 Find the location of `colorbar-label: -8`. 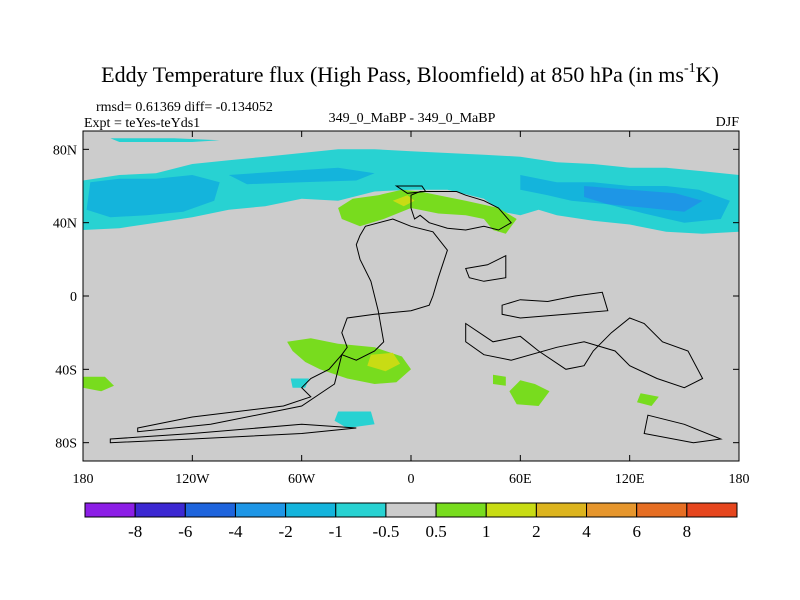

colorbar-label: -8 is located at coordinates (135, 531).